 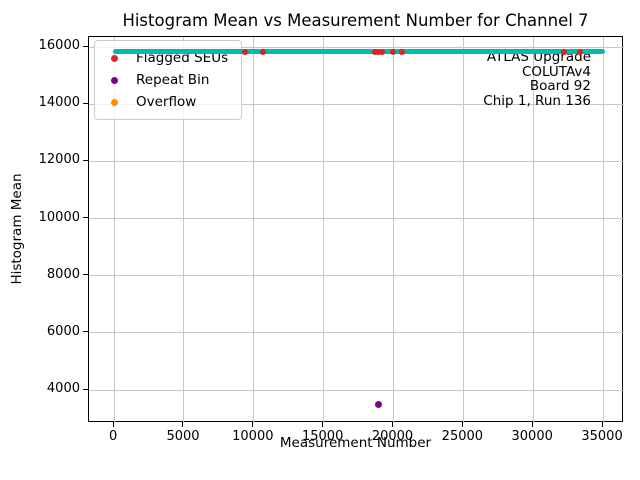 I want to click on y-tick-label: 4000, so click(x=63, y=389).